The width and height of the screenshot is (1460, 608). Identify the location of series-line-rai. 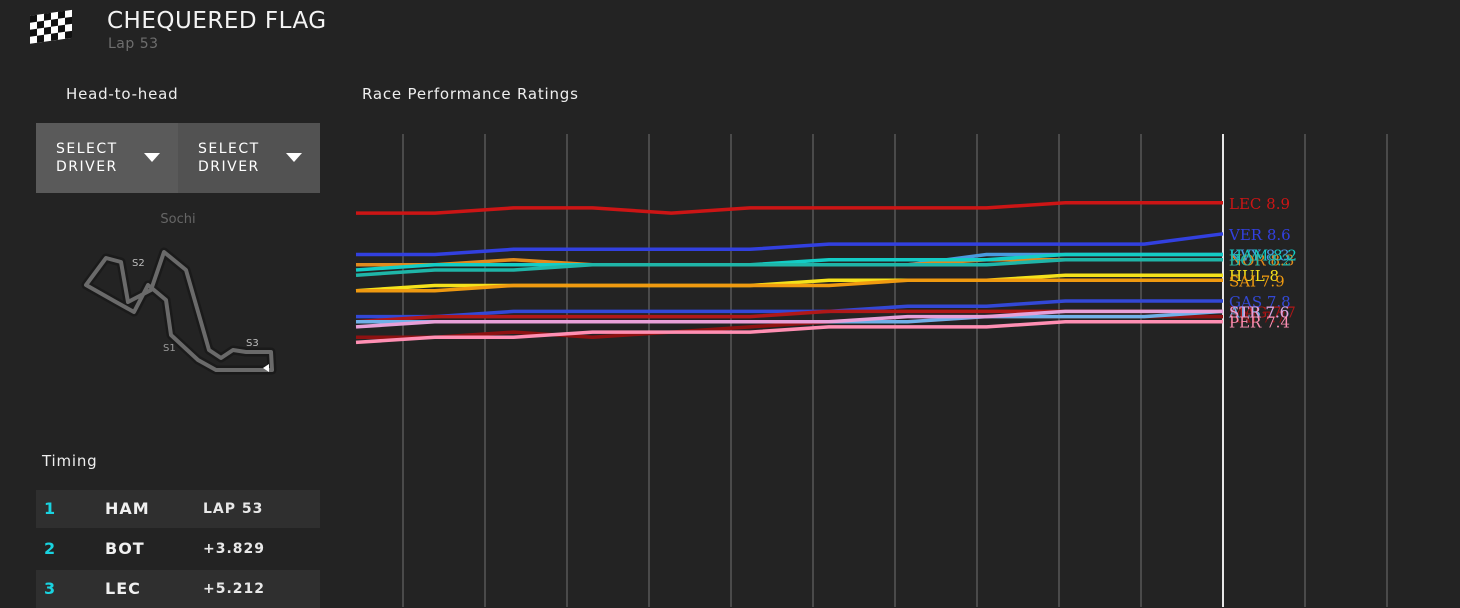
(789, 326).